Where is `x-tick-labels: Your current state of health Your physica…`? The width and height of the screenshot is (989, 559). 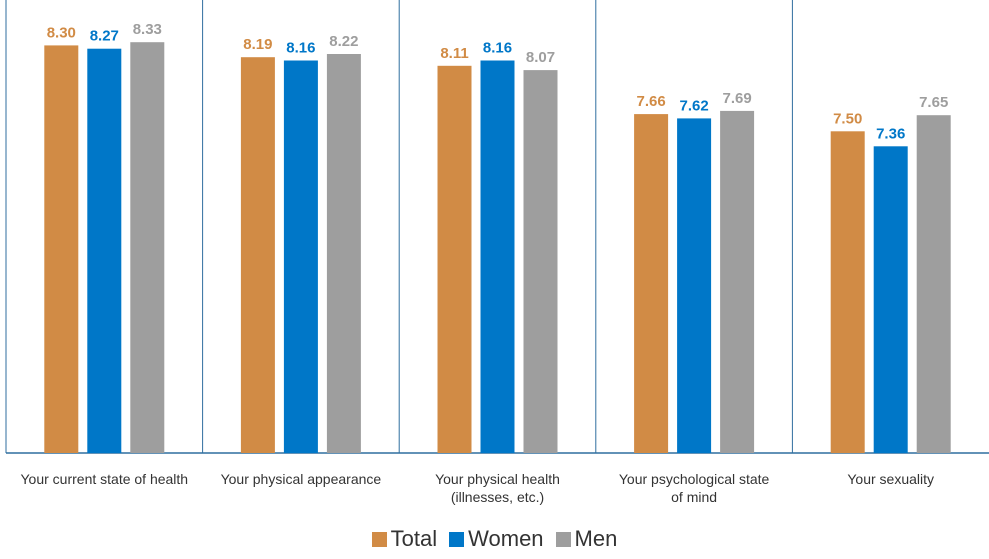 x-tick-labels: Your current state of health Your physica… is located at coordinates (478, 488).